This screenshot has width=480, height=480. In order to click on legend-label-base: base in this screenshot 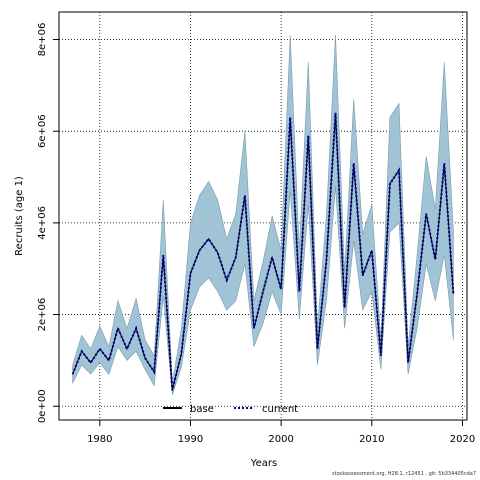, I will do `click(202, 409)`.